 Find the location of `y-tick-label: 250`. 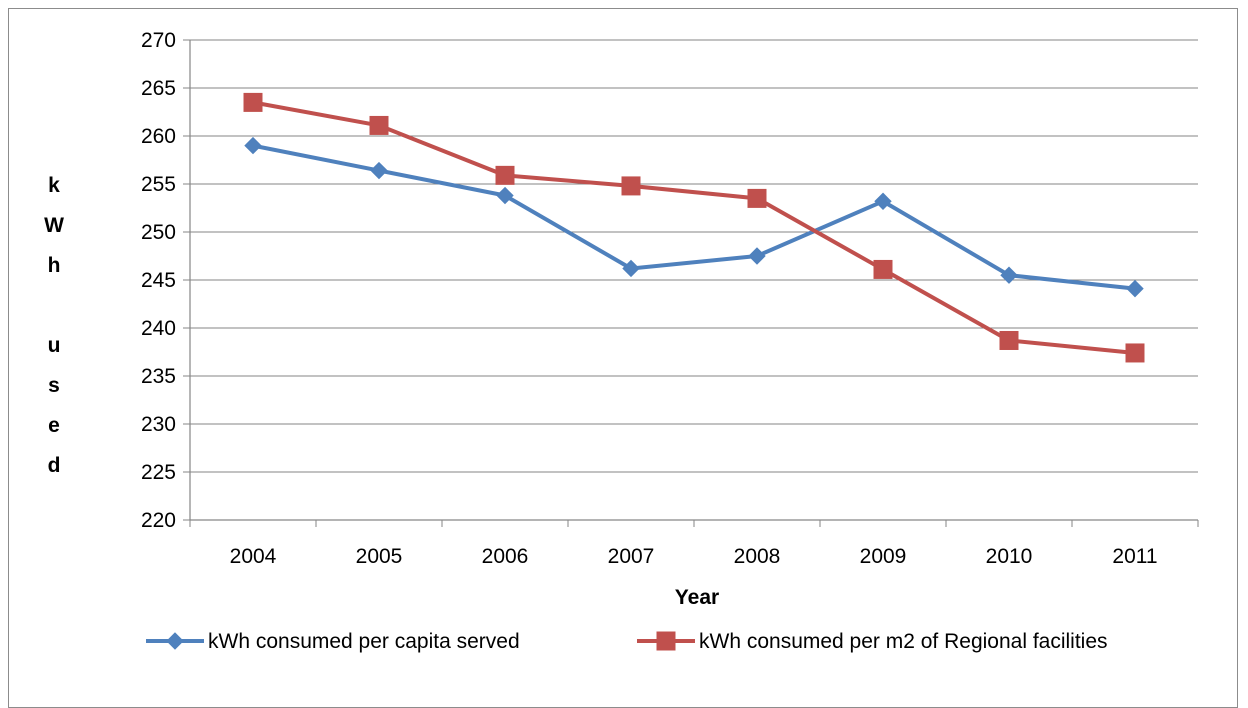

y-tick-label: 250 is located at coordinates (158, 232).